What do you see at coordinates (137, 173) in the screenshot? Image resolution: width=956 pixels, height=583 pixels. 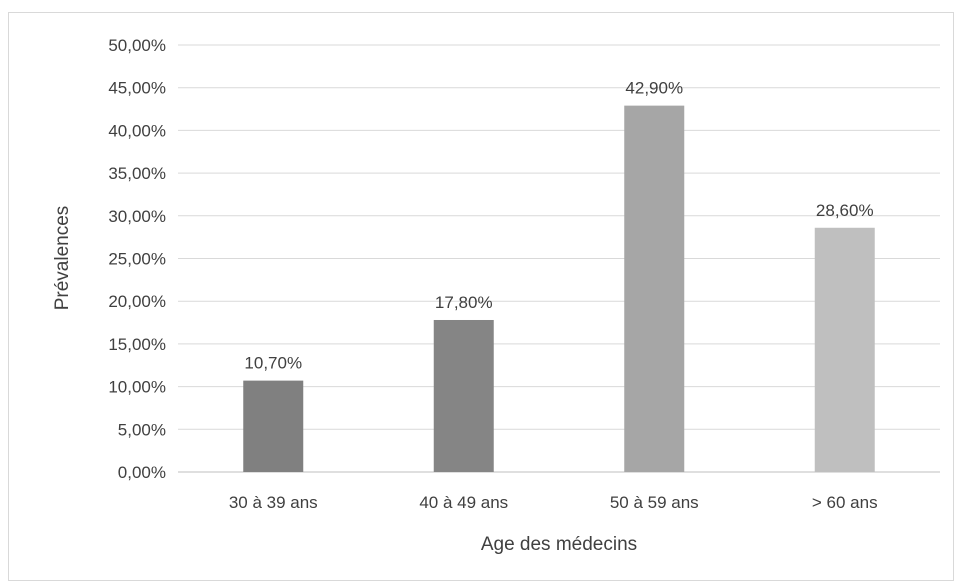 I see `y-tick-label: 35,00%` at bounding box center [137, 173].